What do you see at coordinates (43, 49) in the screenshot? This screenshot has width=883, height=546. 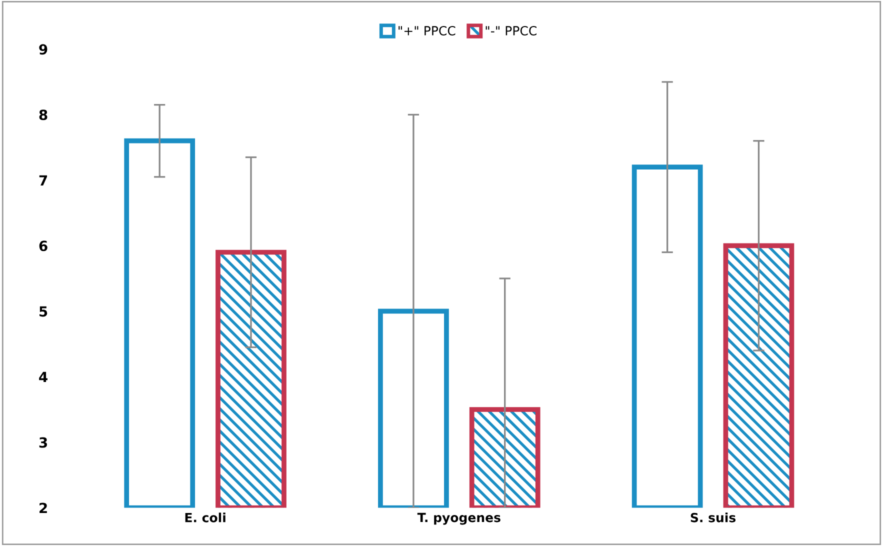 I see `y-tick-label: 9` at bounding box center [43, 49].